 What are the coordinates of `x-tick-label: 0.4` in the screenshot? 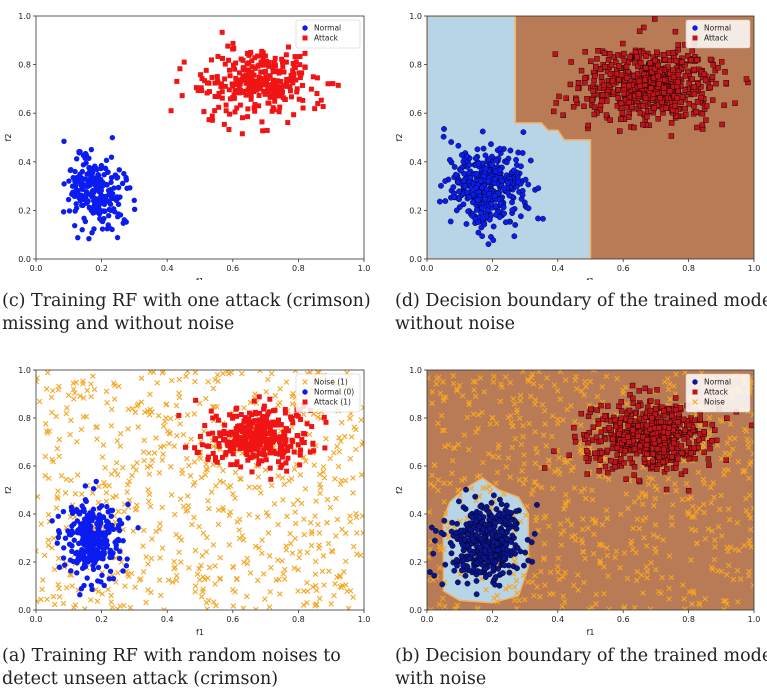 It's located at (557, 619).